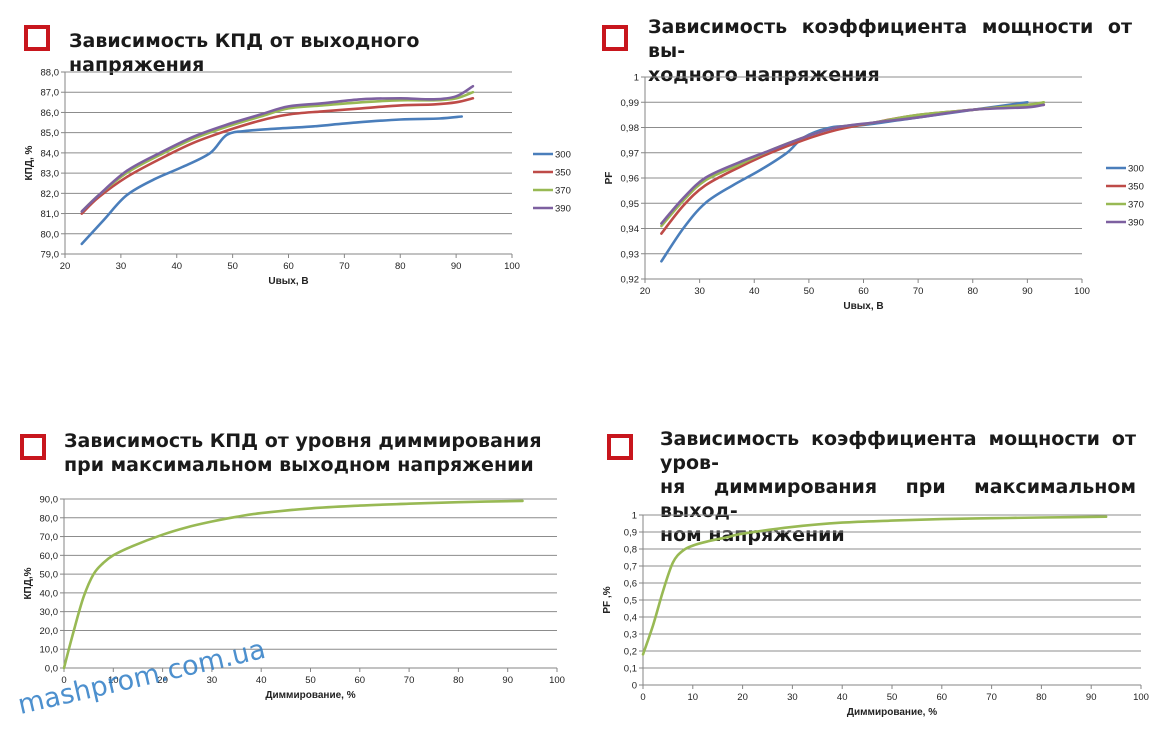 The image size is (1162, 732). What do you see at coordinates (630, 533) in the screenshot?
I see `y-tick-label: 0,9` at bounding box center [630, 533].